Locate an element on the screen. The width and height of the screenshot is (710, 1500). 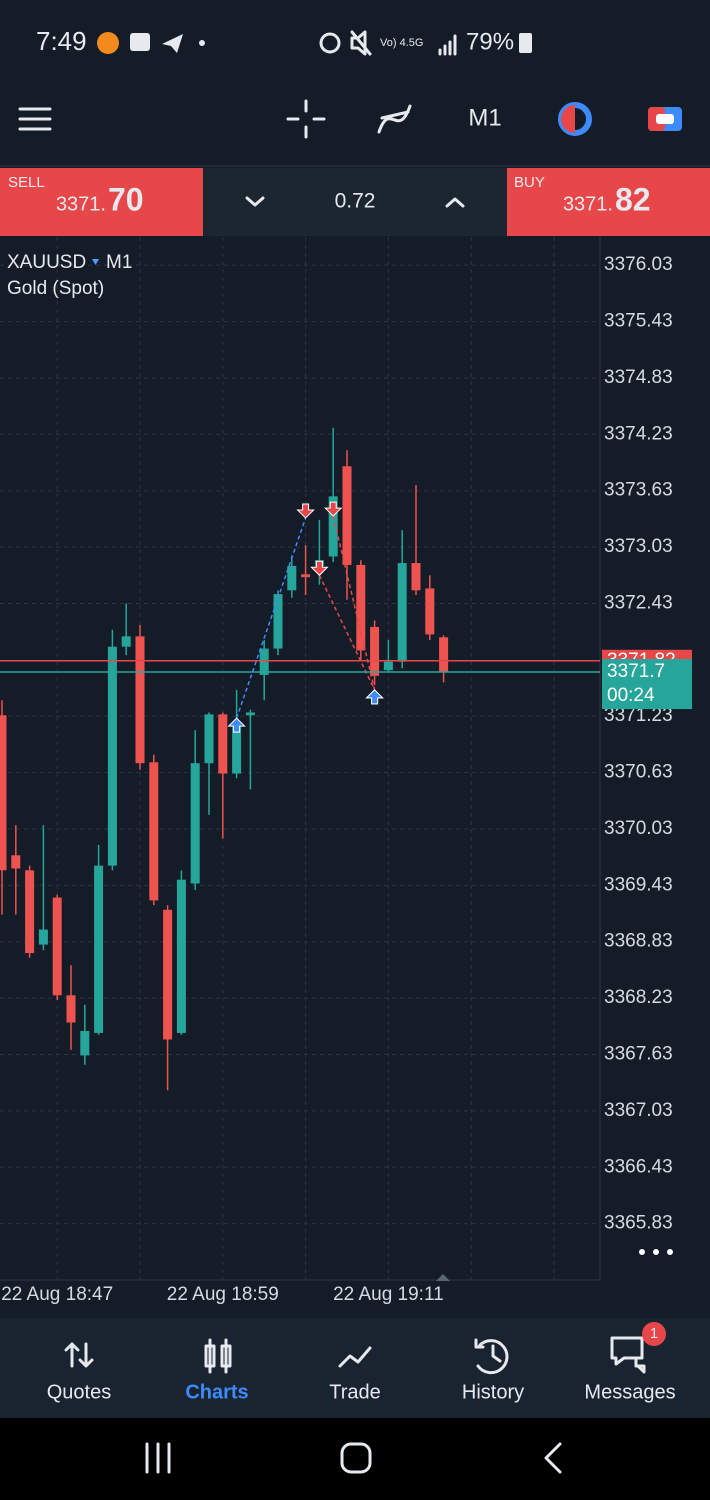
y-tick-label: 3367.03 is located at coordinates (638, 1110).